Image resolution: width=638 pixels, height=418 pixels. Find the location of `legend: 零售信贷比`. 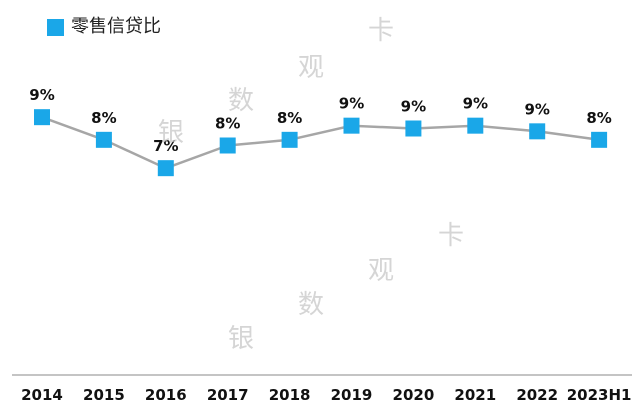

legend: 零售信贷比 is located at coordinates (104, 27).